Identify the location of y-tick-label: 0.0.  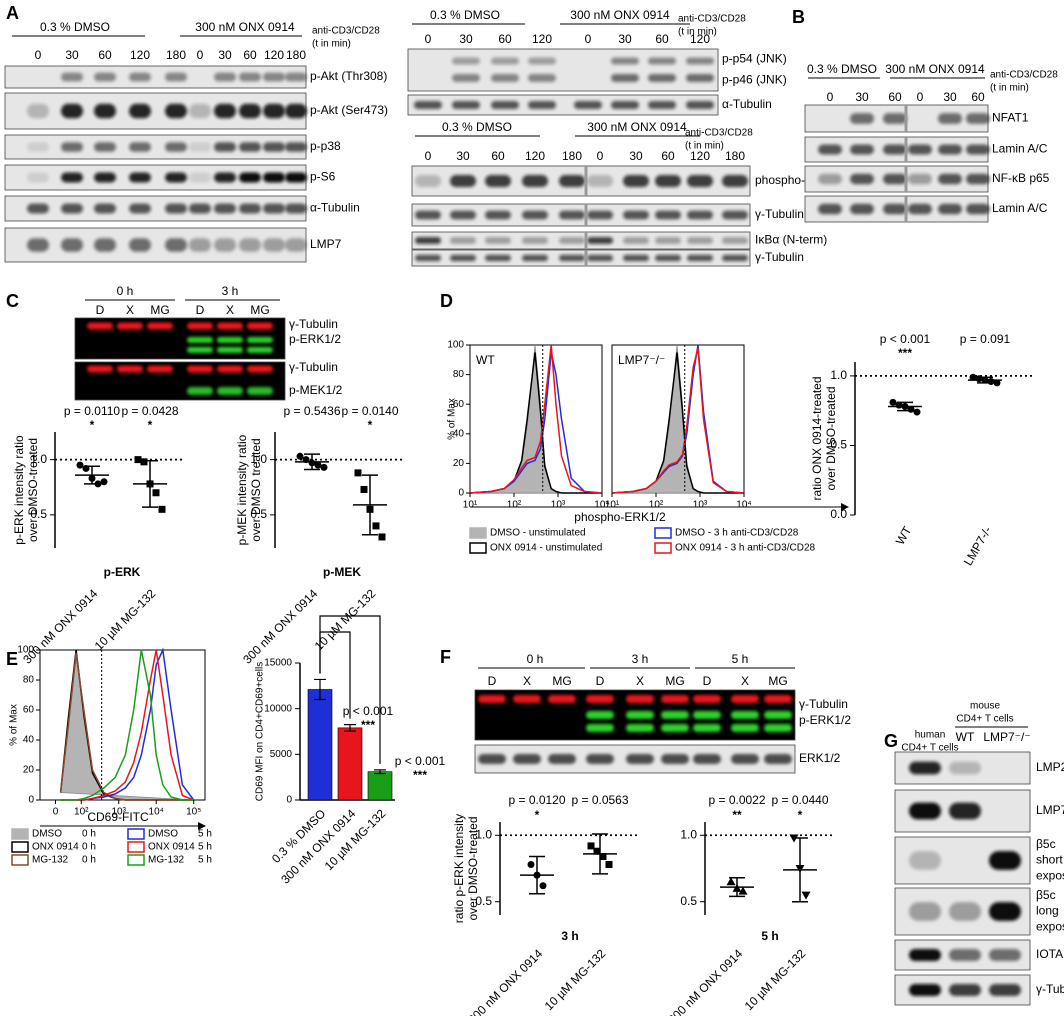
(838, 514).